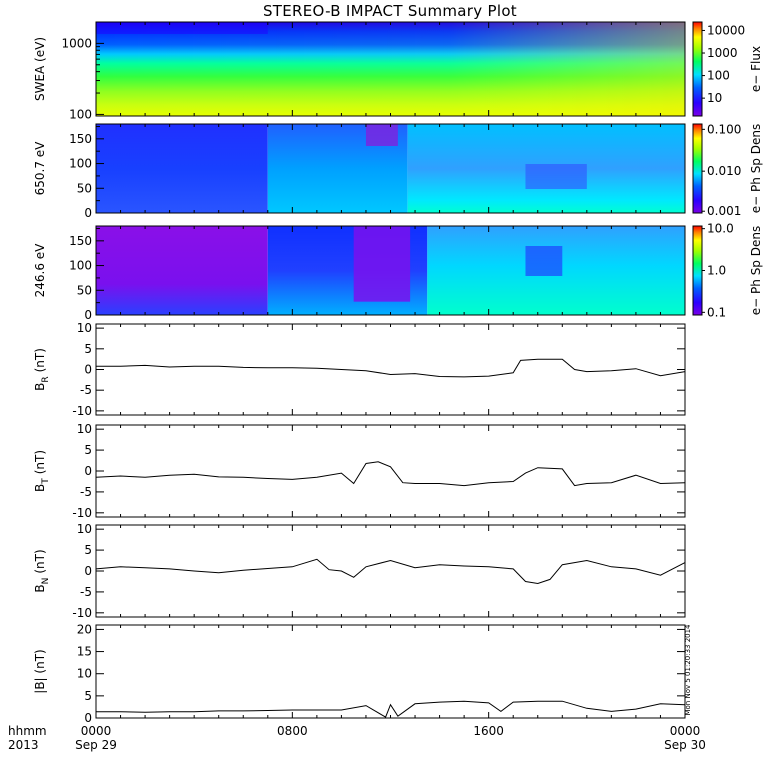 The width and height of the screenshot is (780, 784). What do you see at coordinates (718, 76) in the screenshot?
I see `colorbar-tick-label: 100` at bounding box center [718, 76].